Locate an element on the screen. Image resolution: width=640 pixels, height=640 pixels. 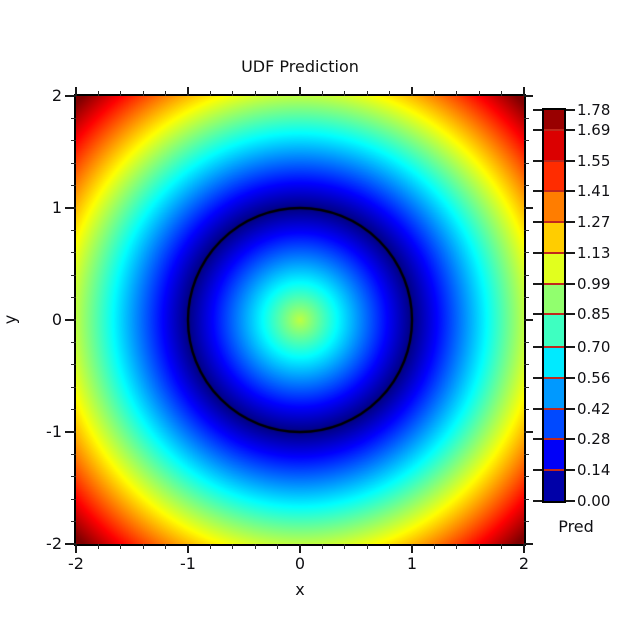
colorbar-tick-label: 1.13 is located at coordinates (594, 252).